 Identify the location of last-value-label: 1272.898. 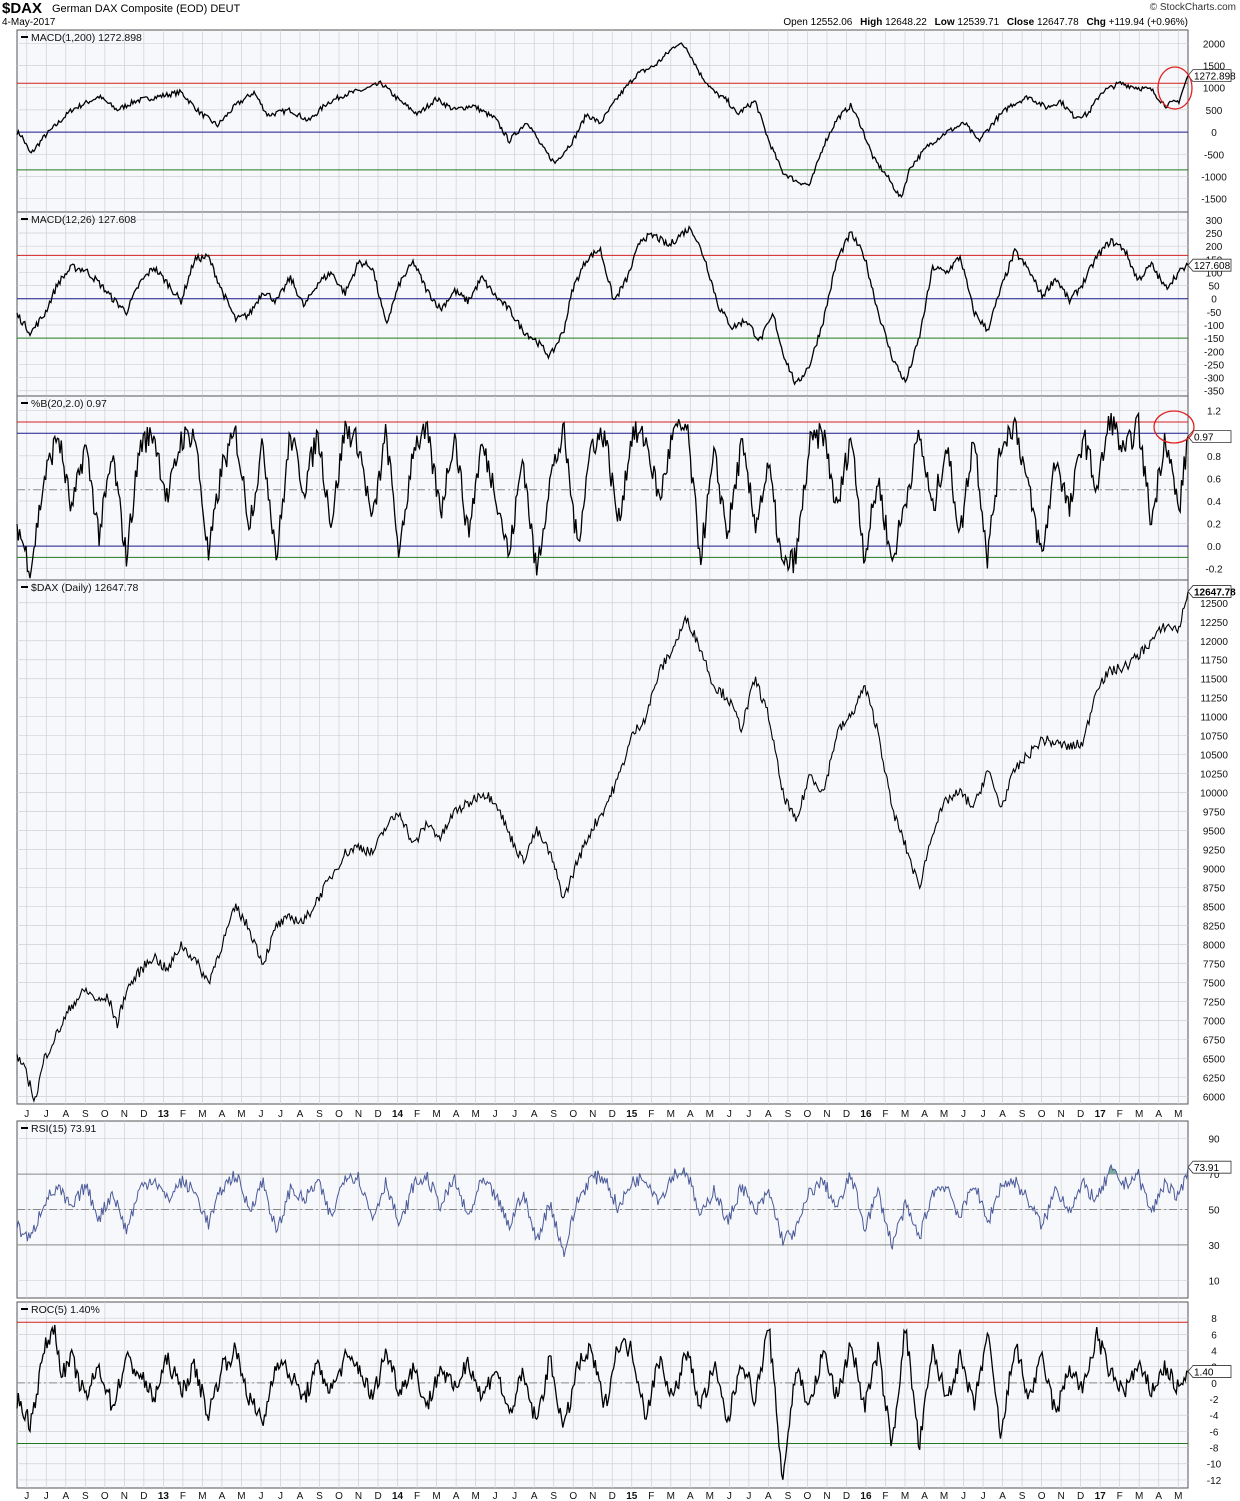
(1215, 77).